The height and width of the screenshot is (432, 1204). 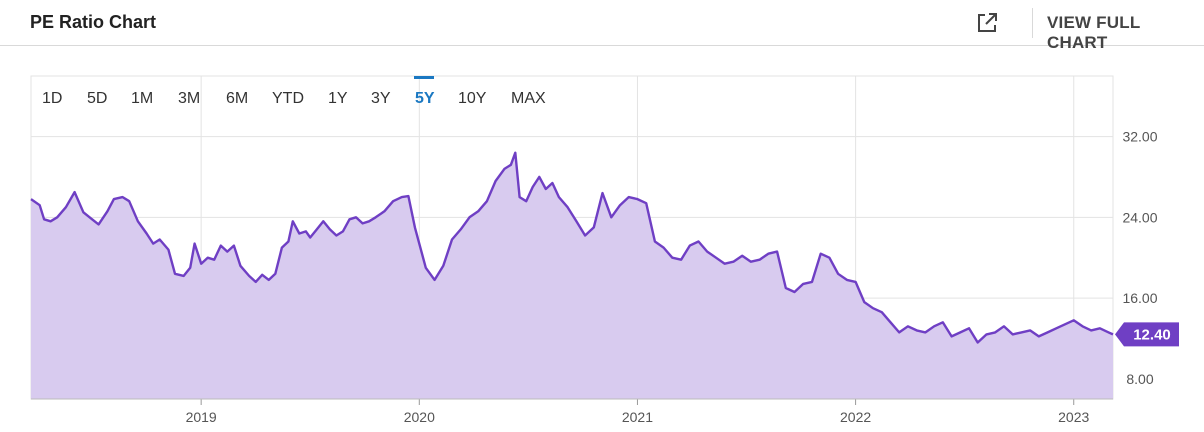 What do you see at coordinates (1139, 298) in the screenshot?
I see `y-tick-label: 16.00` at bounding box center [1139, 298].